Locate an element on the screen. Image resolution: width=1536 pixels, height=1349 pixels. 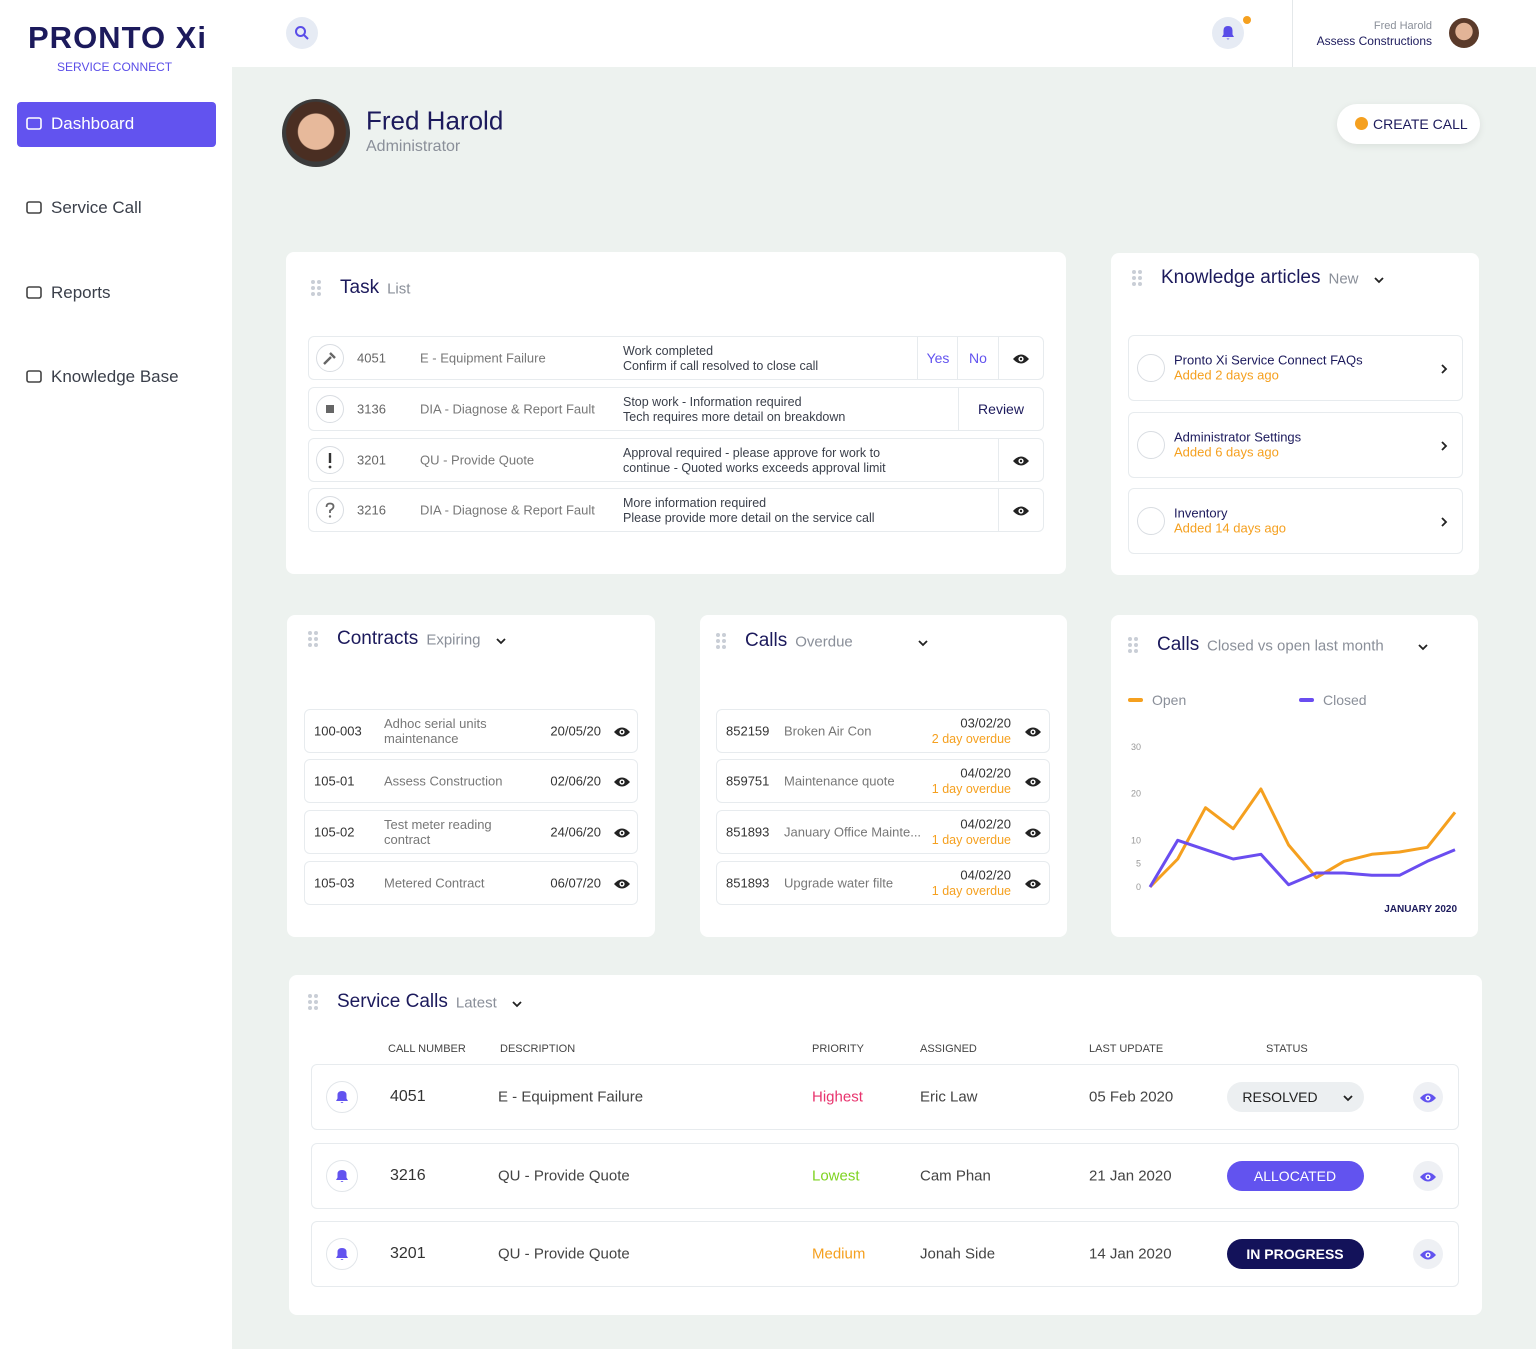
search-icon is located at coordinates (302, 33).